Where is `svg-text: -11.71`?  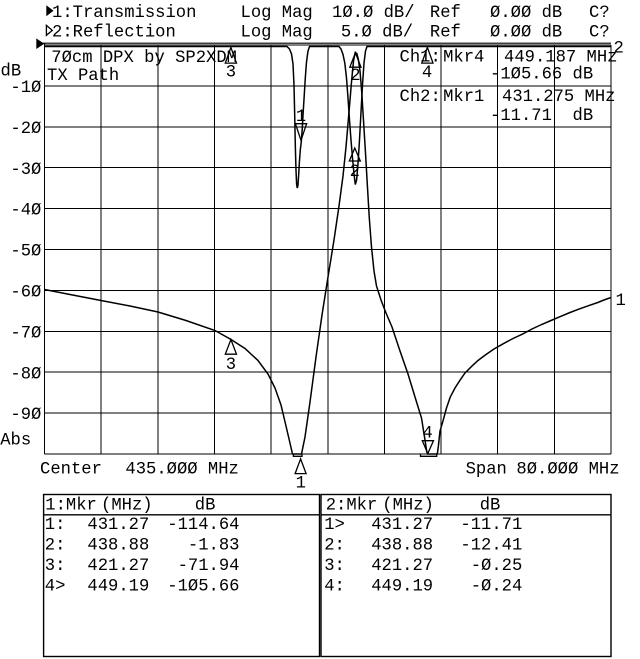
svg-text: -11.71 is located at coordinates (491, 525).